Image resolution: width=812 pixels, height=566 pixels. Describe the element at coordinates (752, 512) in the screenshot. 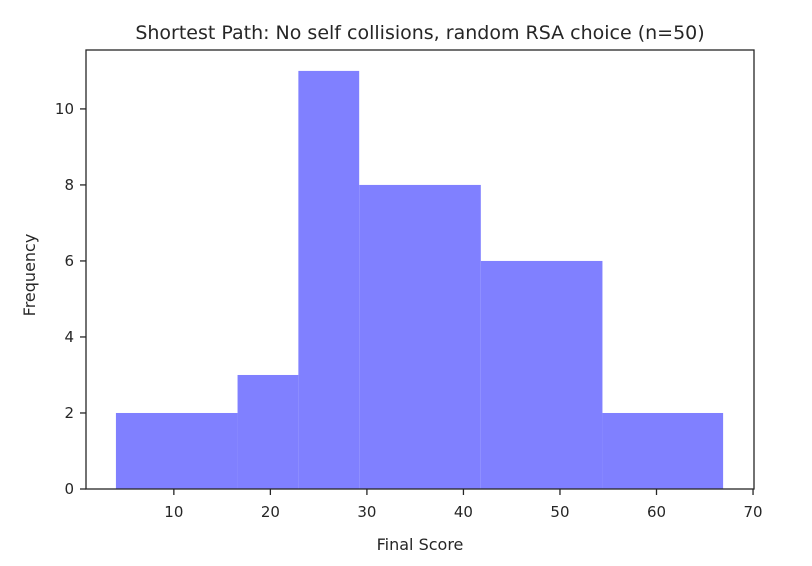

I see `x-tick-label: 70` at that location.